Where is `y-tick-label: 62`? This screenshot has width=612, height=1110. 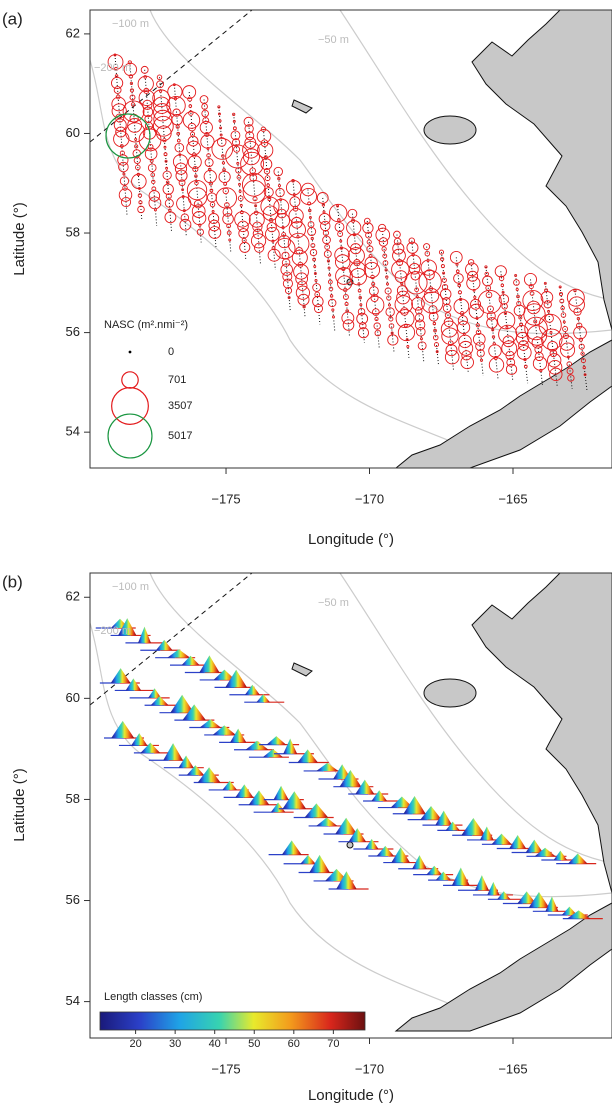
y-tick-label: 62 is located at coordinates (73, 32).